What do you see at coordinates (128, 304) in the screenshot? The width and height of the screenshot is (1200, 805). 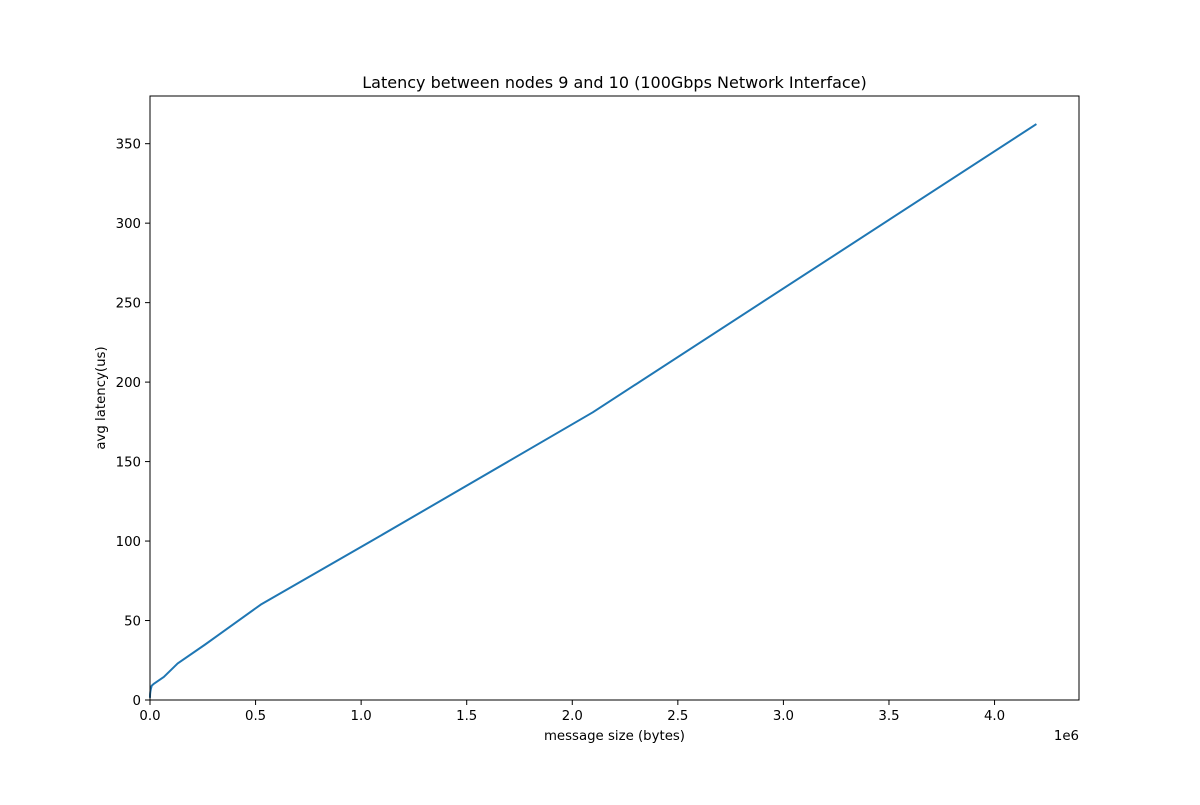 I see `y-tick-label: 250` at bounding box center [128, 304].